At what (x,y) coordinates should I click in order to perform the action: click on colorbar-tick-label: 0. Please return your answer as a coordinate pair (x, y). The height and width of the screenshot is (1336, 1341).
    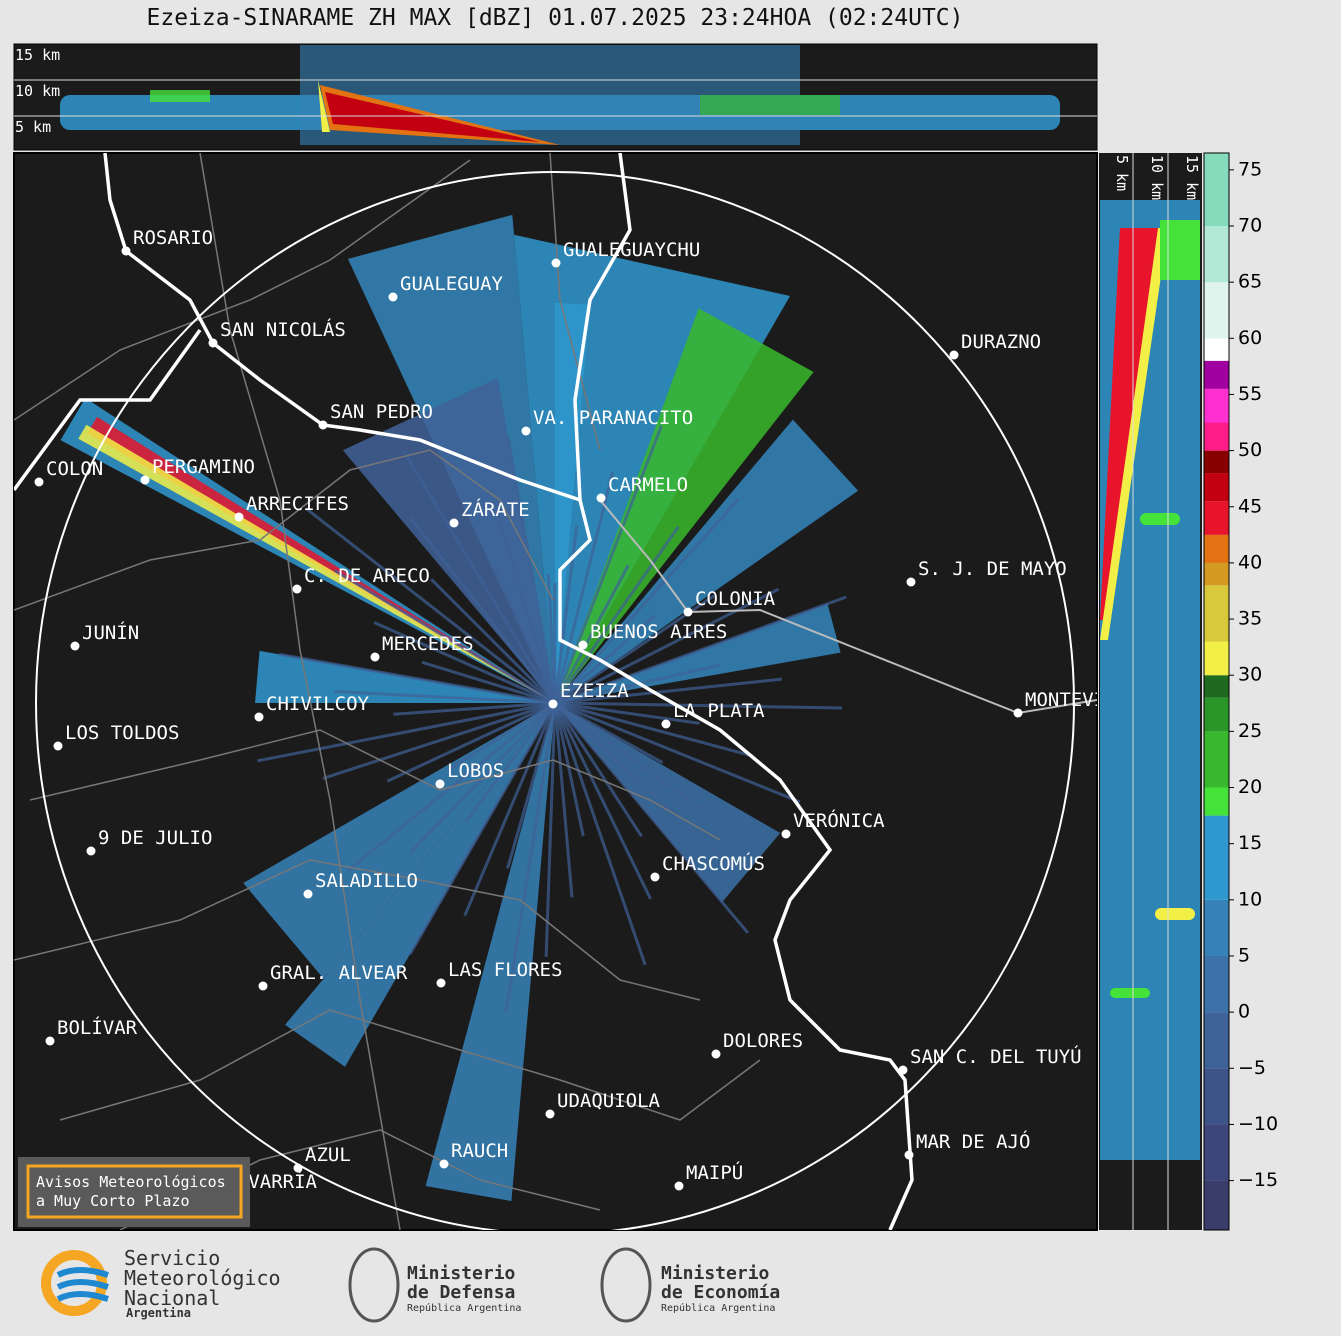
    Looking at the image, I should click on (1244, 1012).